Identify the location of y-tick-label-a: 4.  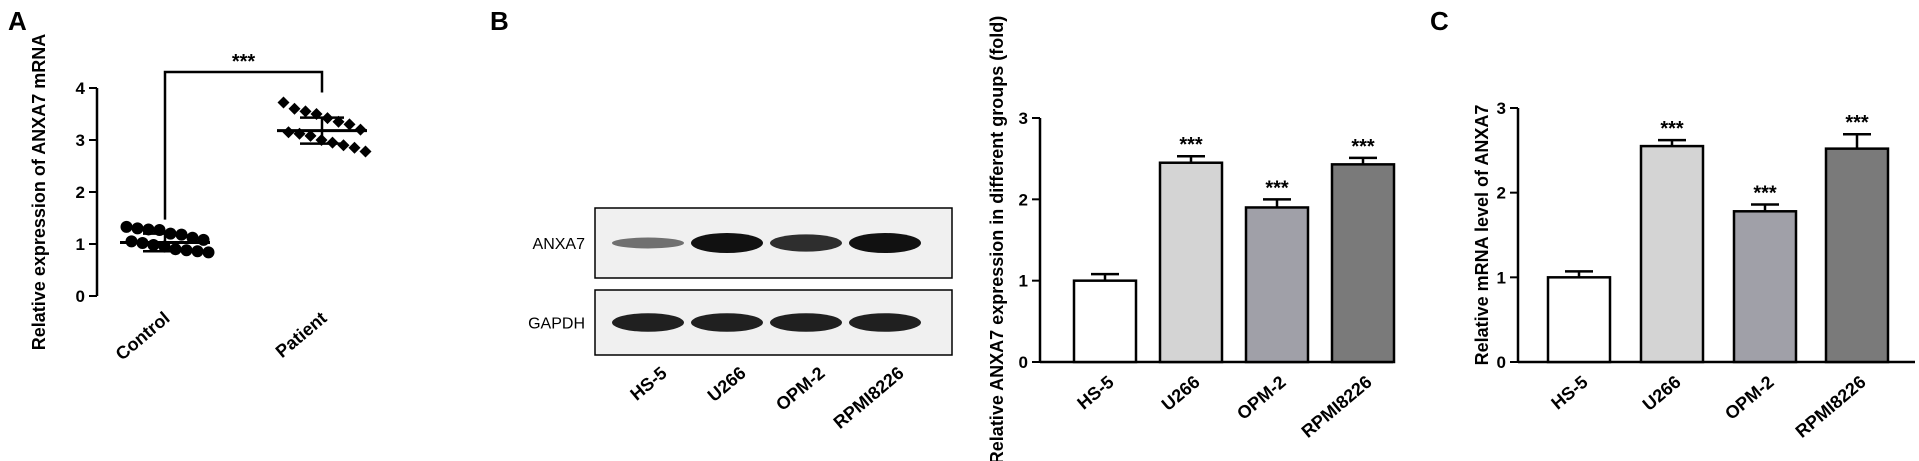
(81, 88).